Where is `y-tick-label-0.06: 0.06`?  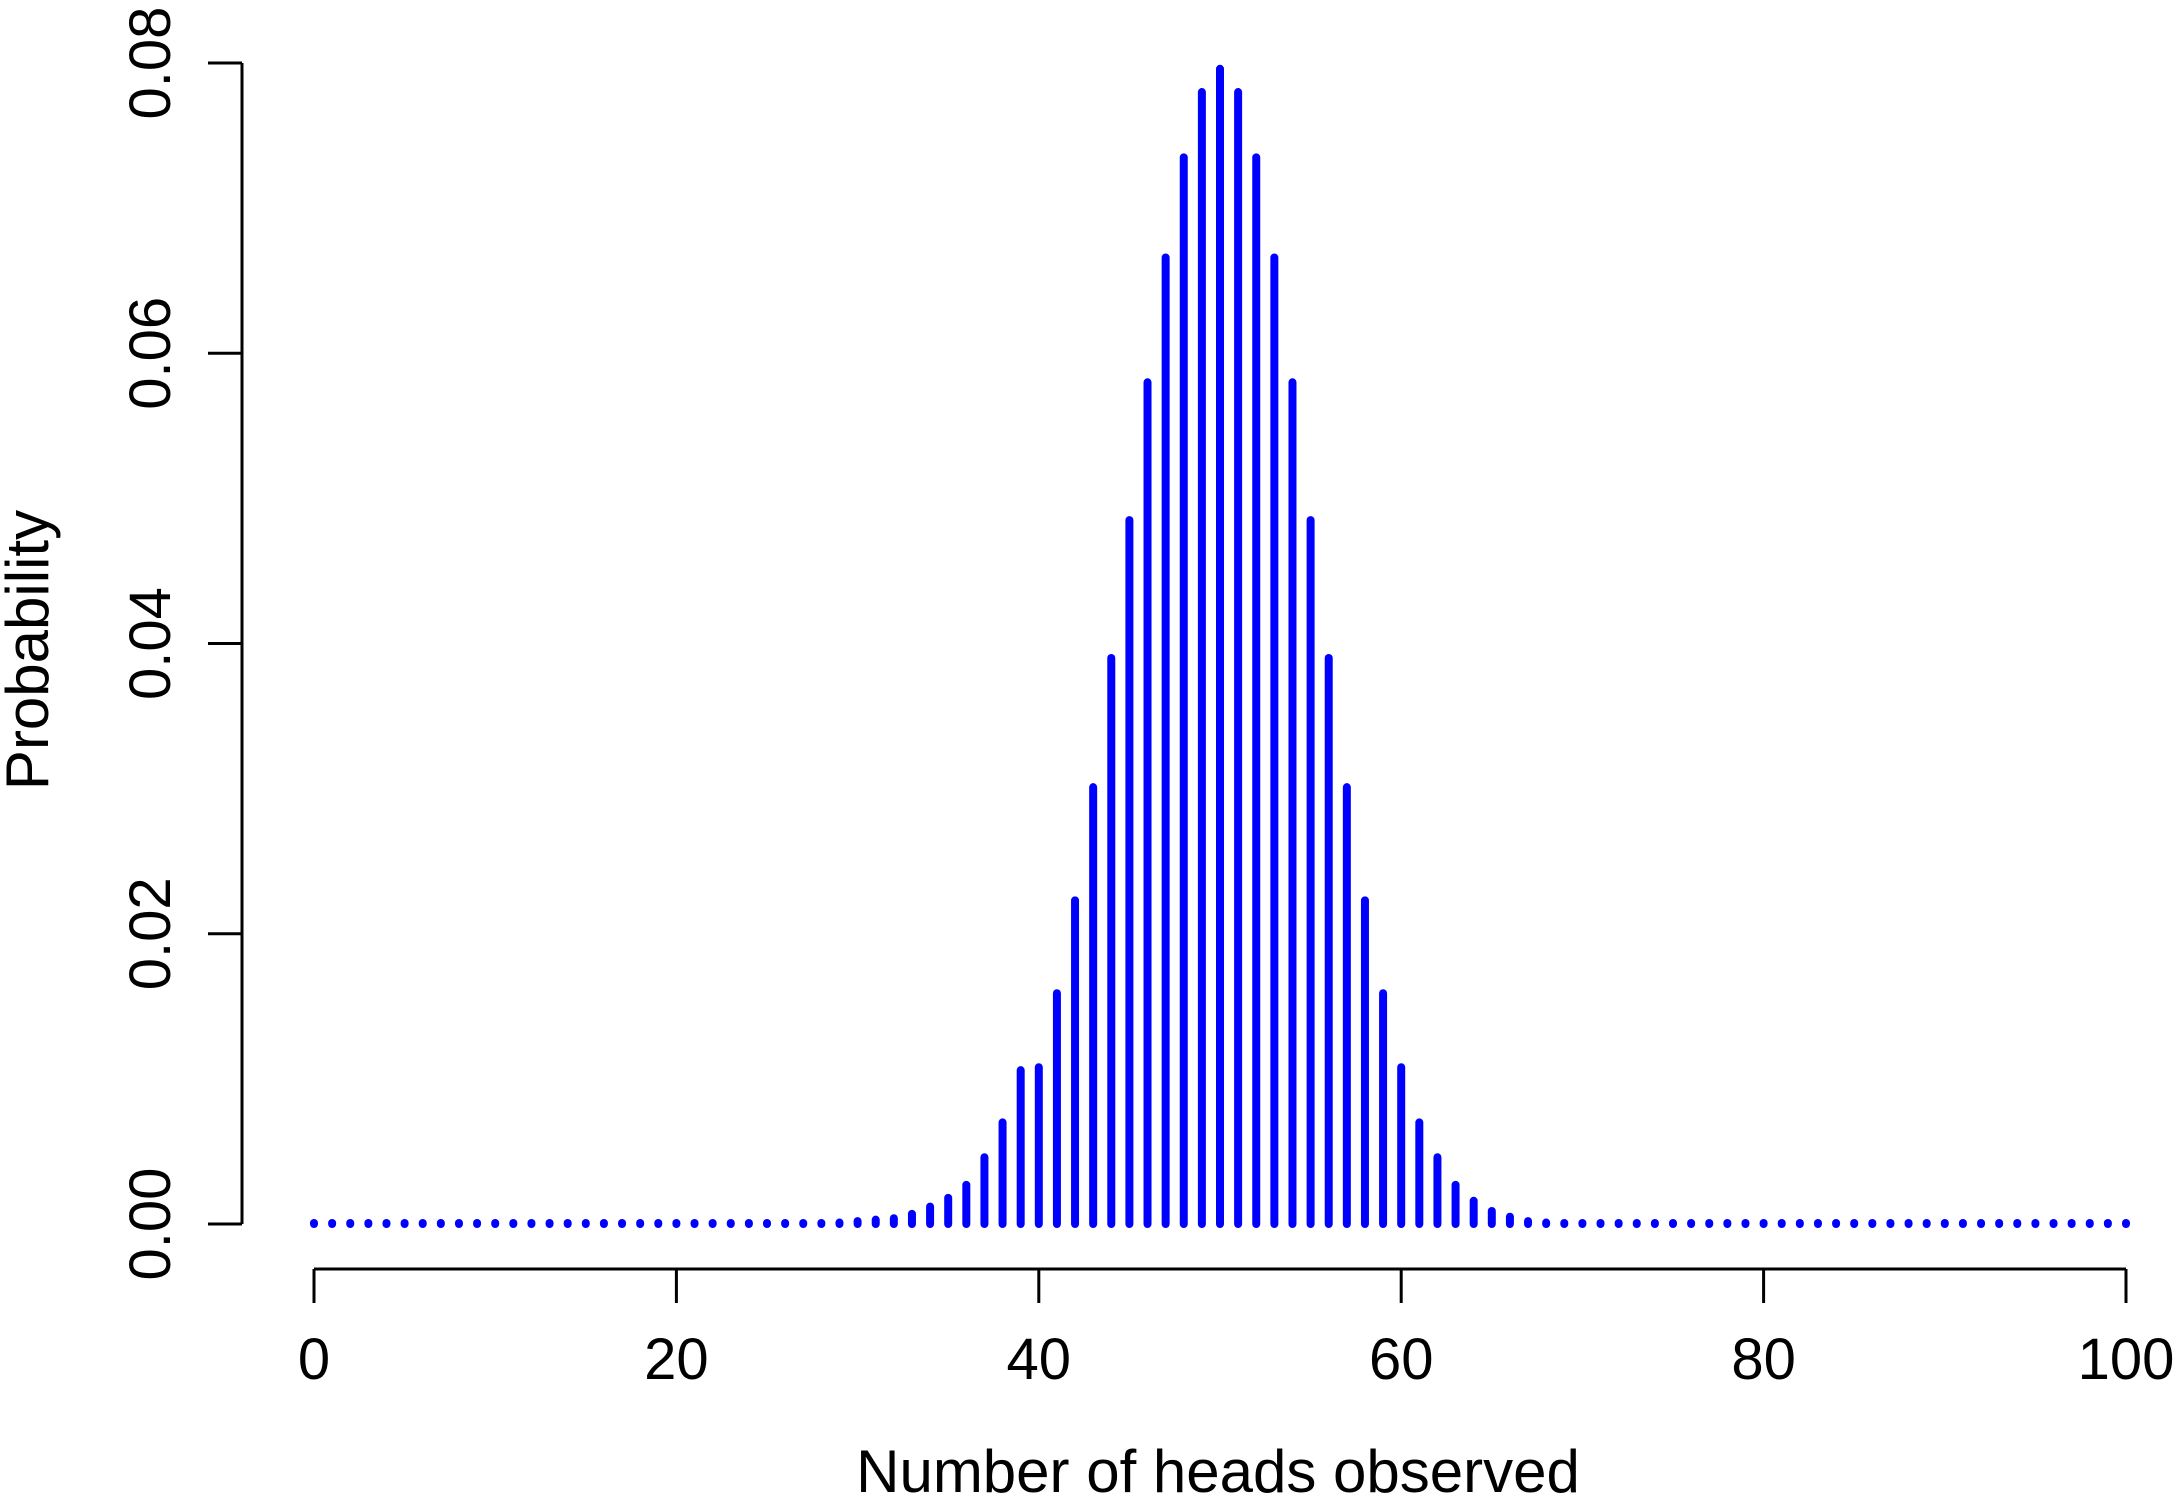 y-tick-label-0.06: 0.06 is located at coordinates (150, 353).